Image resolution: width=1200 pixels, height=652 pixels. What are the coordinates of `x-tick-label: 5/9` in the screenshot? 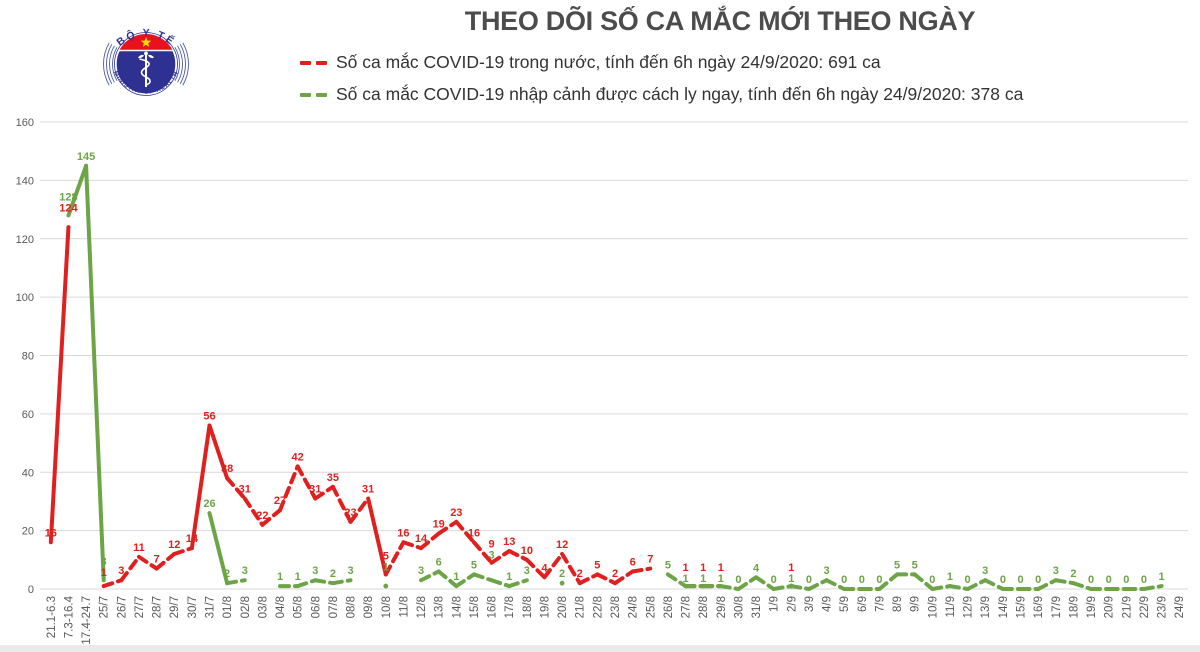 It's located at (845, 604).